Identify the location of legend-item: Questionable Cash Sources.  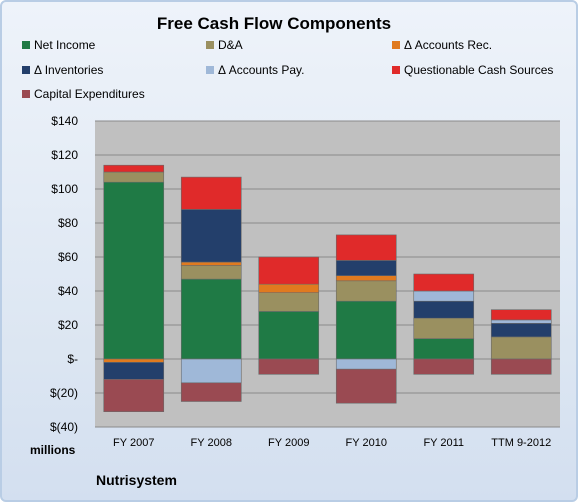
(472, 70).